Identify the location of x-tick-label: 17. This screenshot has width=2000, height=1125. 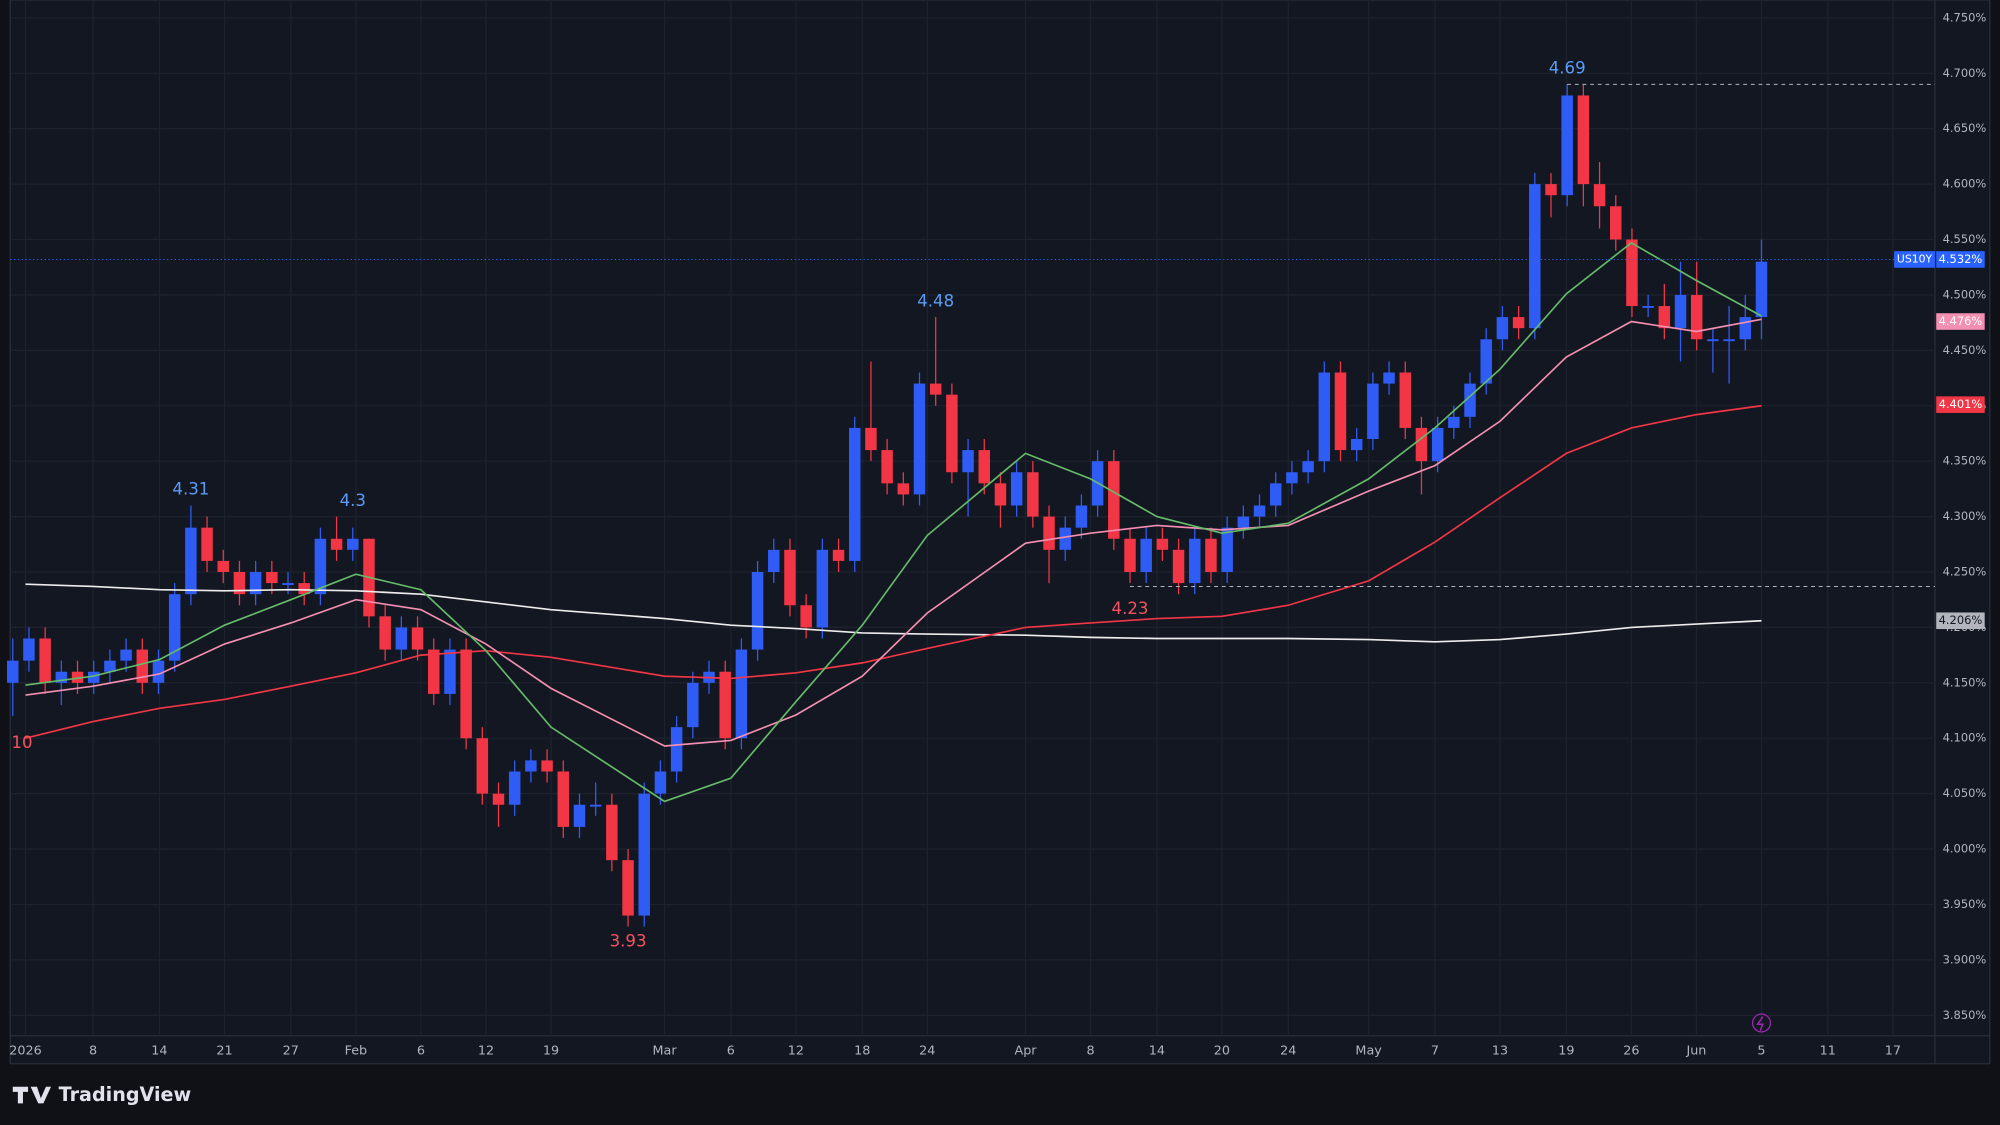
(1893, 1051).